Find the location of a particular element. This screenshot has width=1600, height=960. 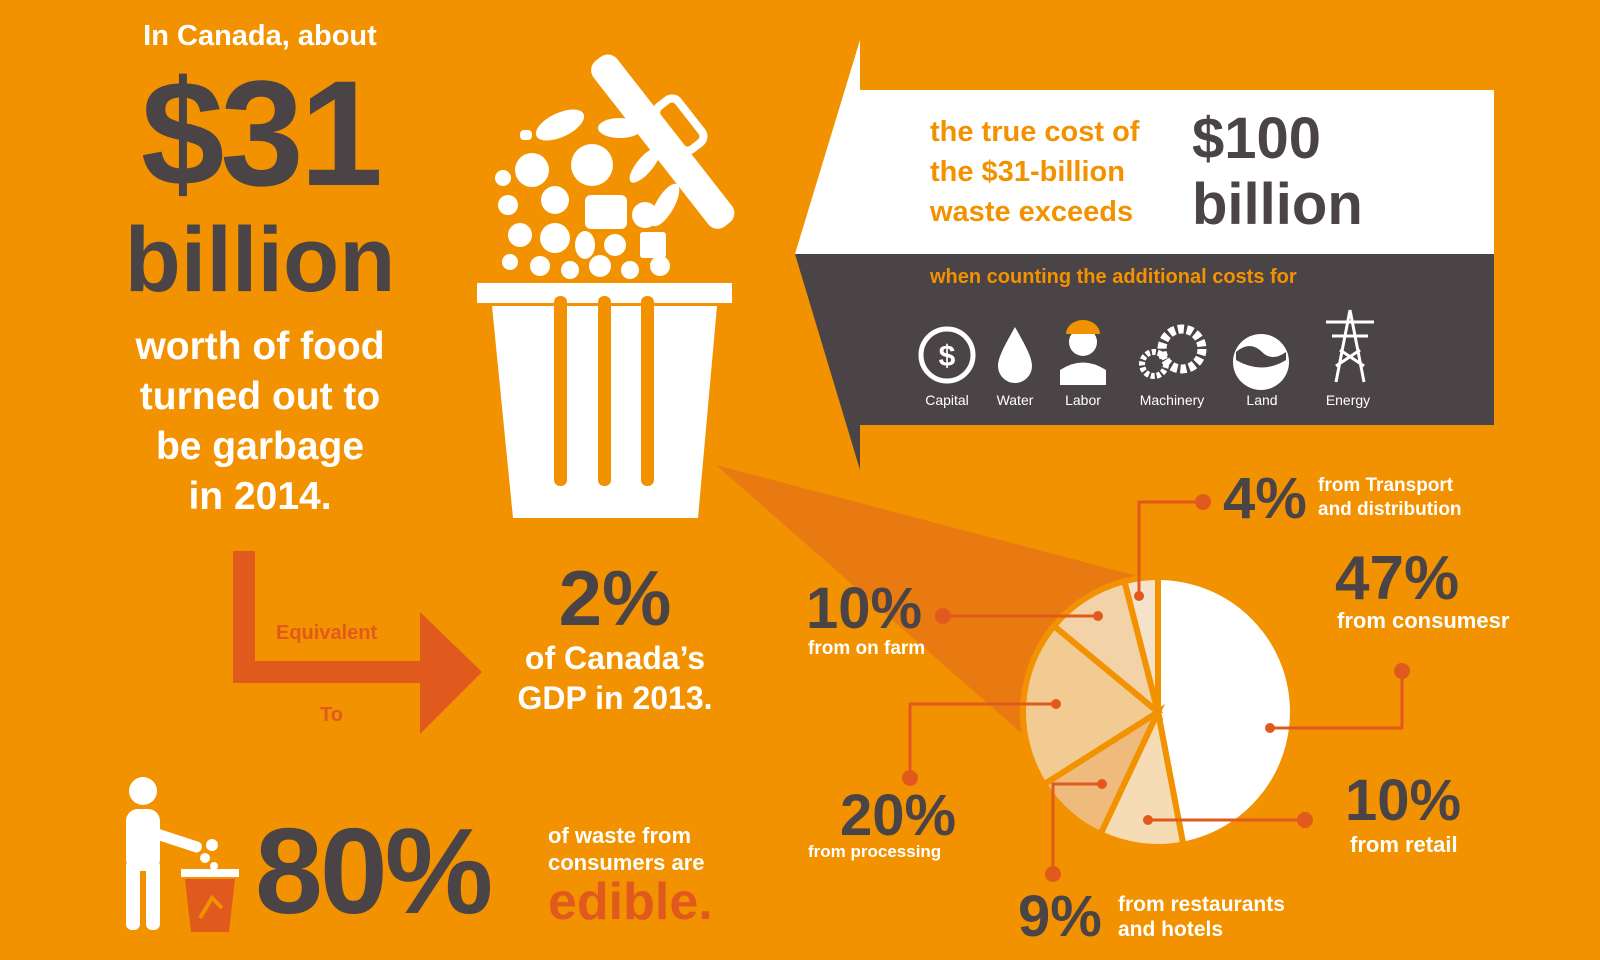

callout-retail-anchor is located at coordinates (1148, 820).